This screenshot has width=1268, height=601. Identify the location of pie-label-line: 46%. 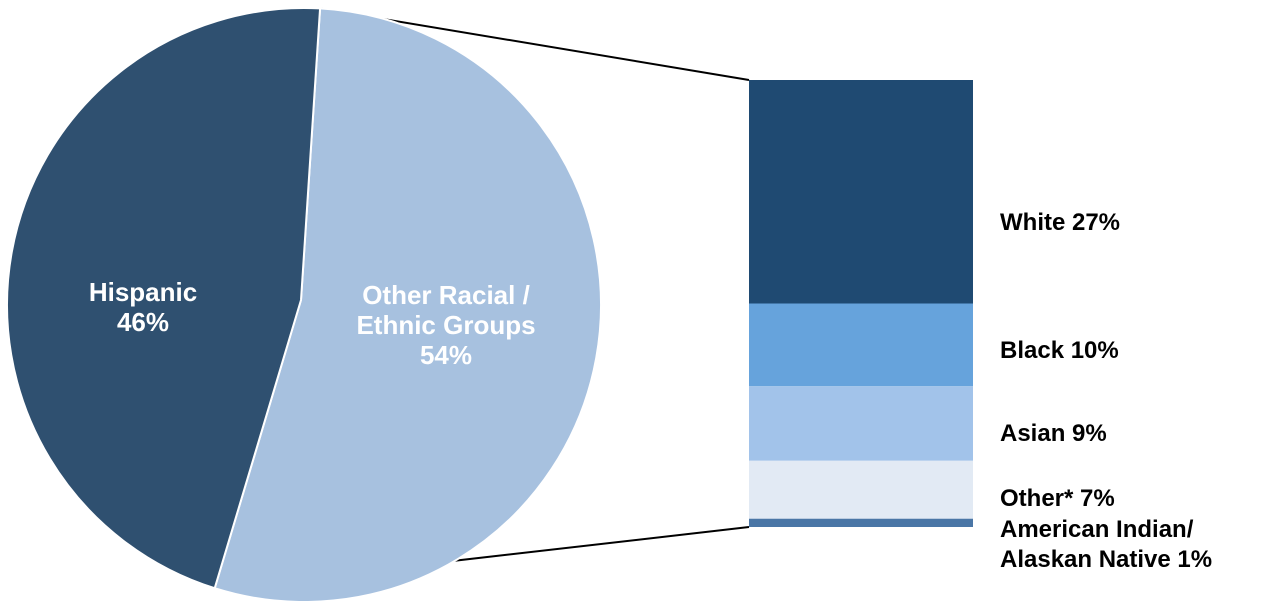
(143, 322).